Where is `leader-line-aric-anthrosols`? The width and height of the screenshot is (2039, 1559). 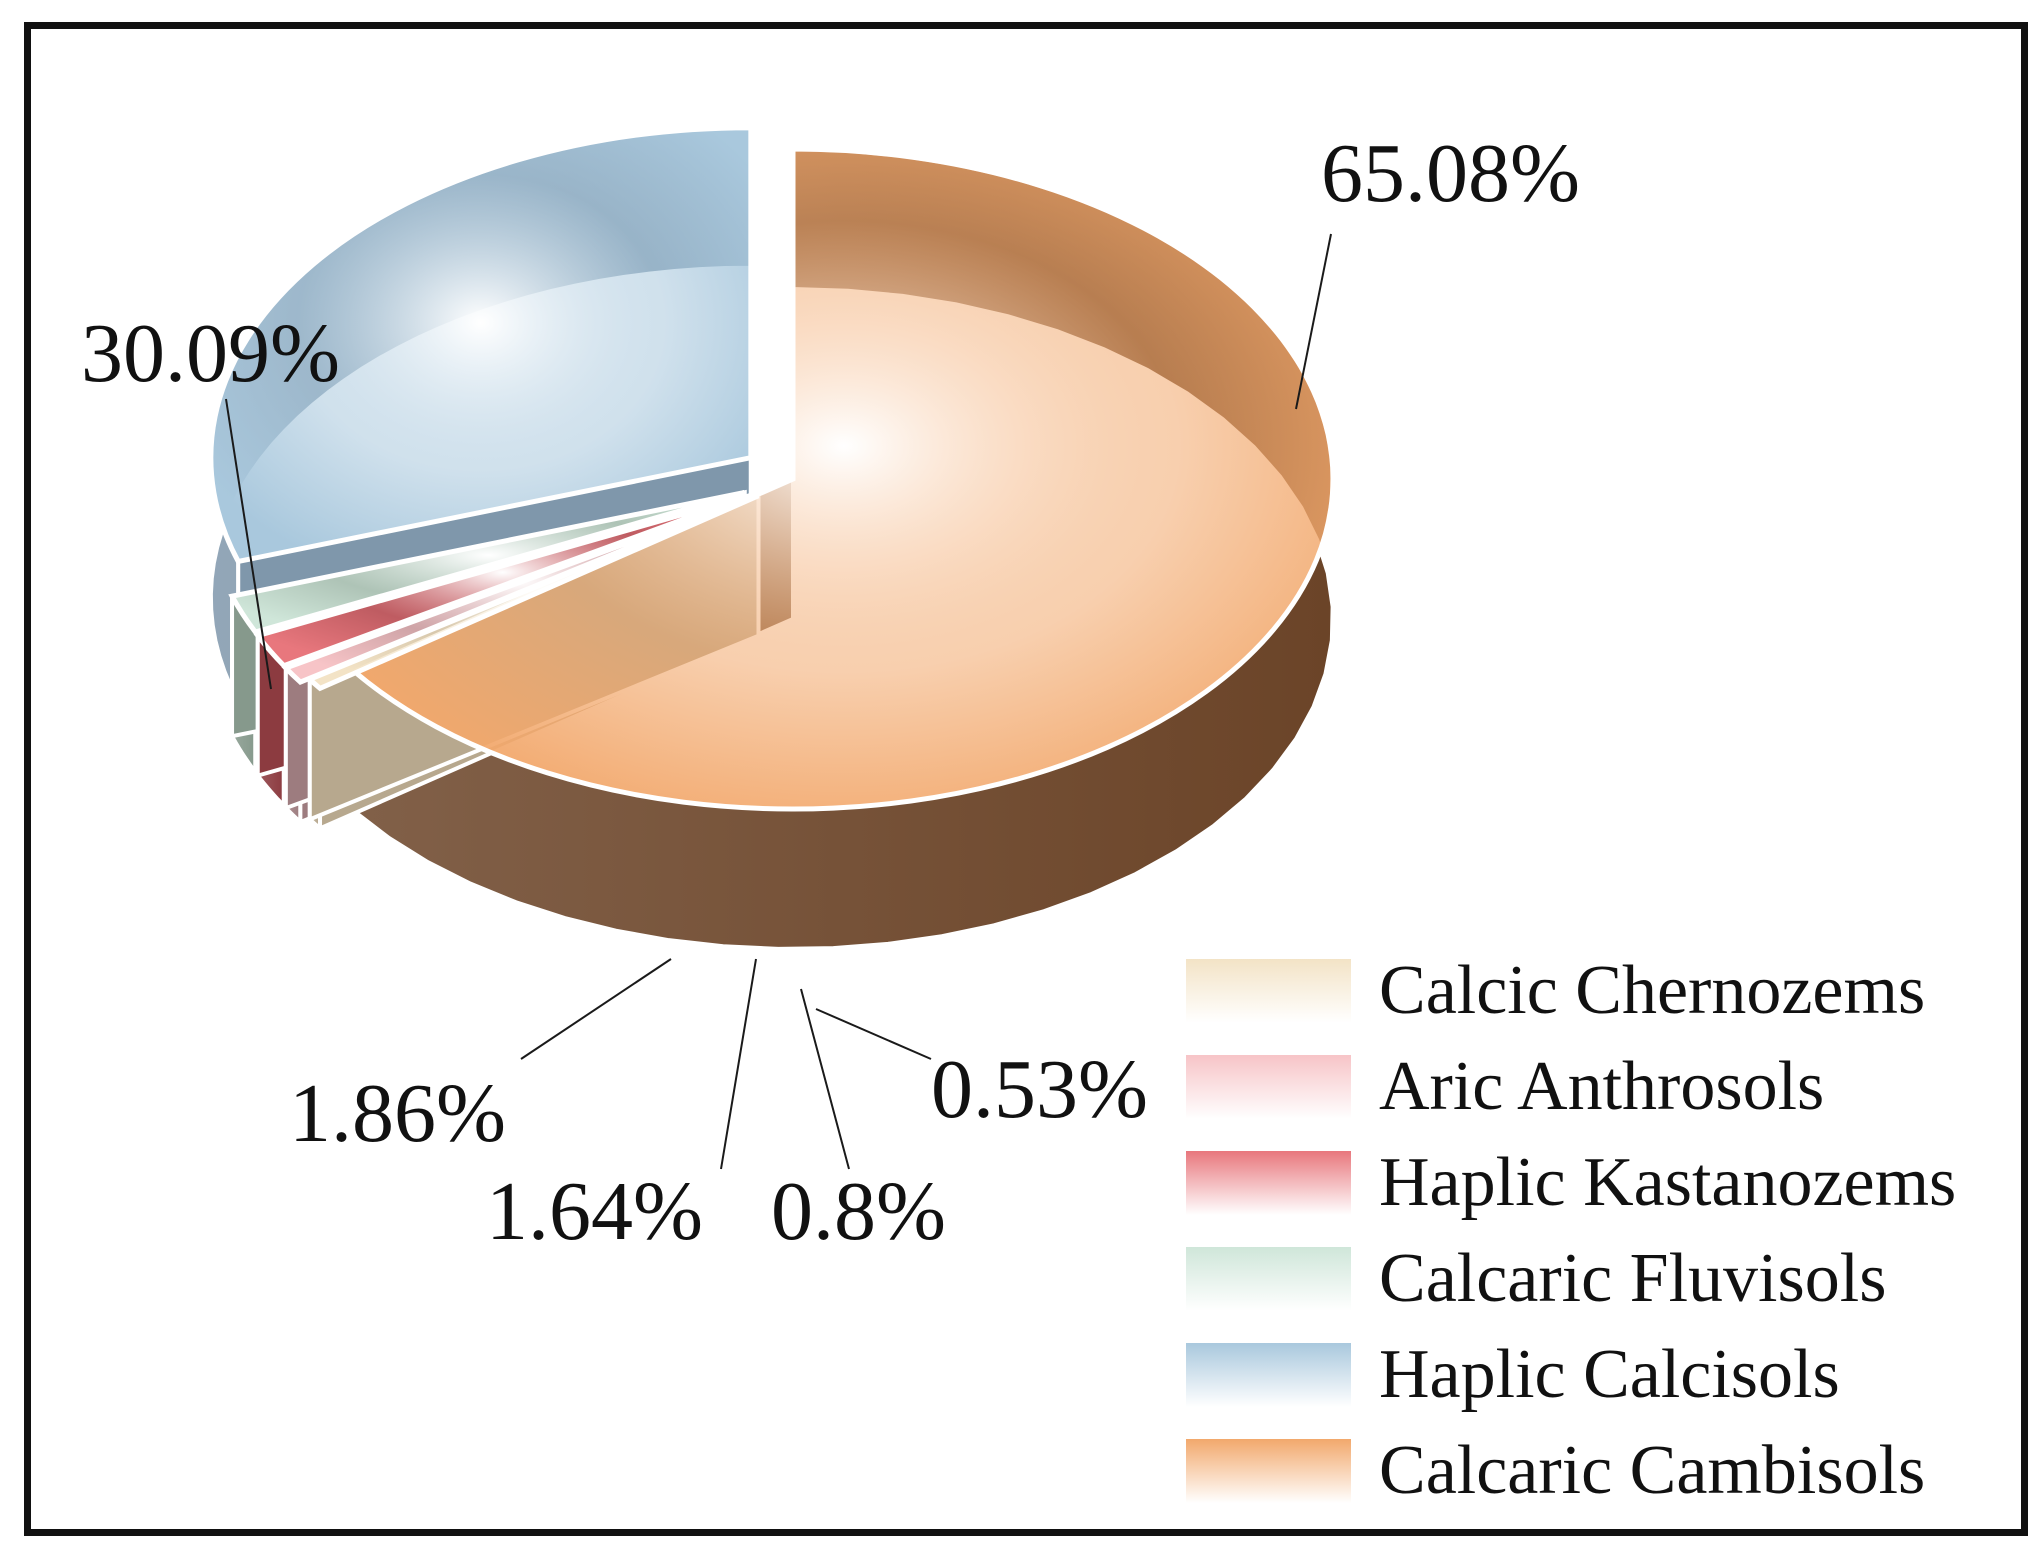 leader-line-aric-anthrosols is located at coordinates (825, 1079).